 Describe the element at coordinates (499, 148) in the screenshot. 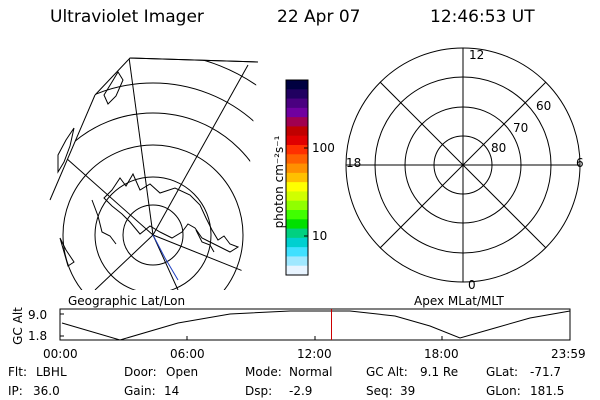

I see `mlat-label-80: 80` at that location.